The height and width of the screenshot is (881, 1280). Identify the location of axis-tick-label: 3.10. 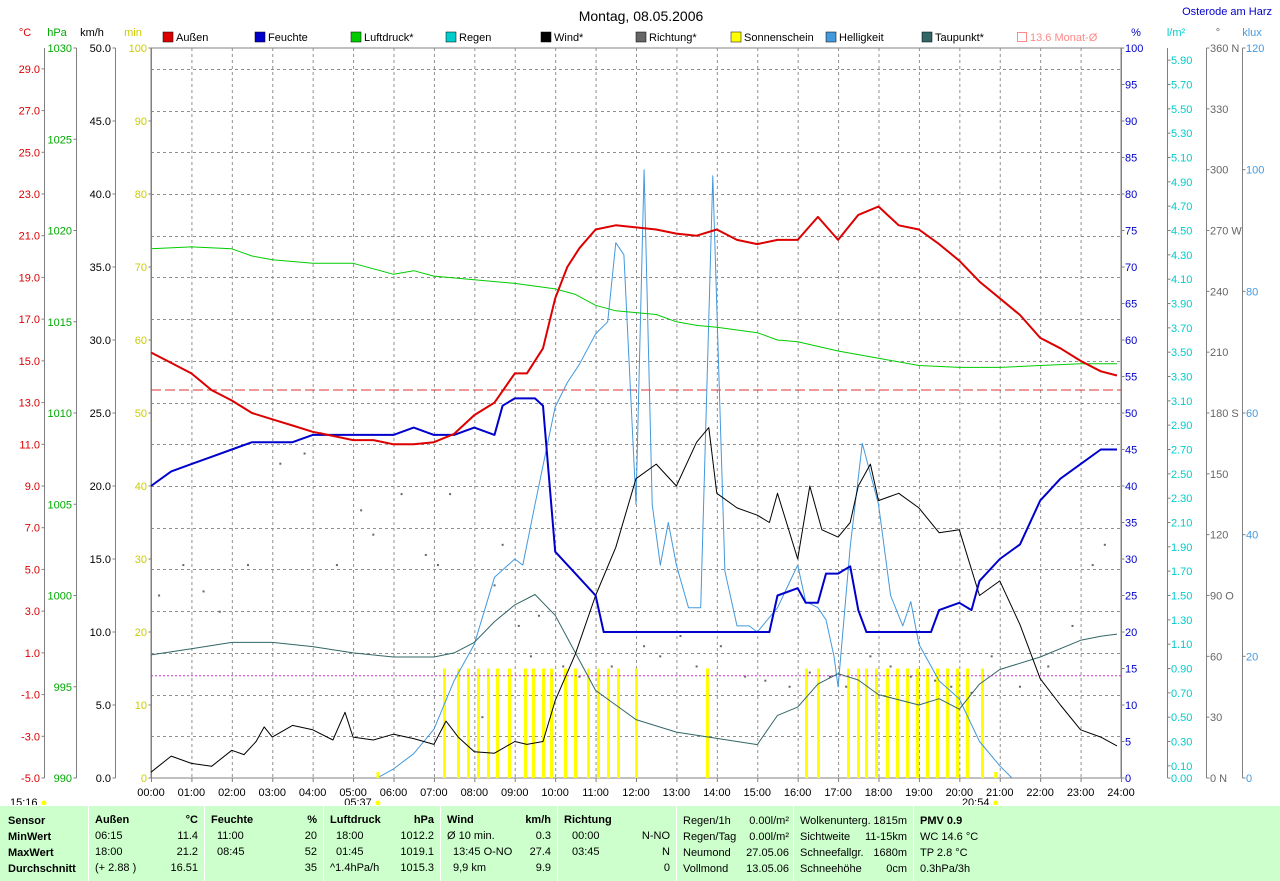
(1181, 402).